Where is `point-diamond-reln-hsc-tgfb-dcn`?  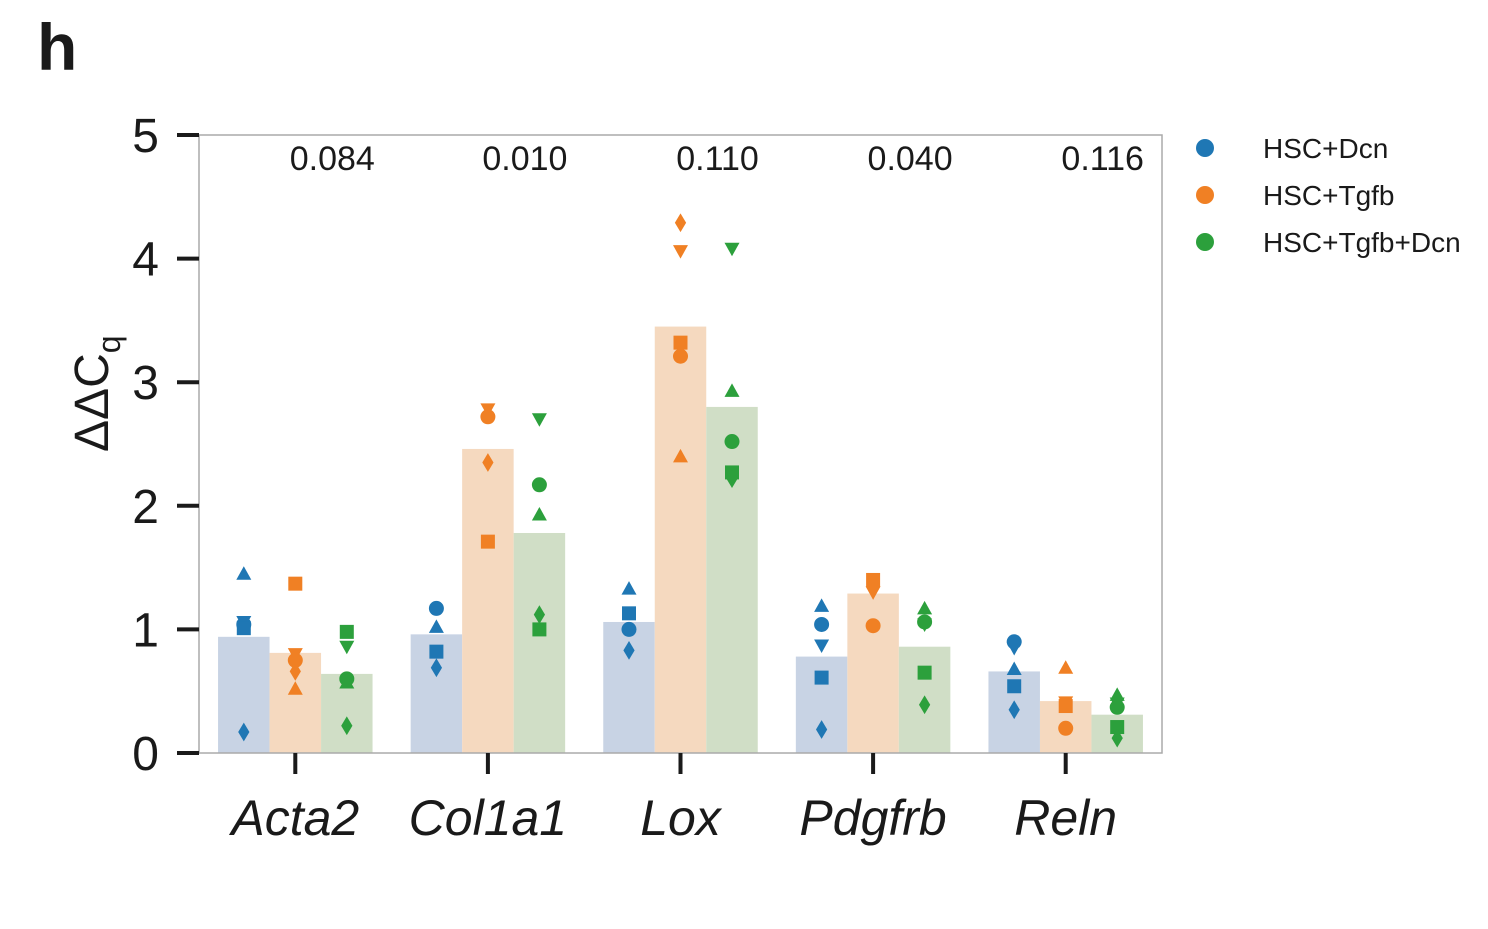
point-diamond-reln-hsc-tgfb-dcn is located at coordinates (1117, 738).